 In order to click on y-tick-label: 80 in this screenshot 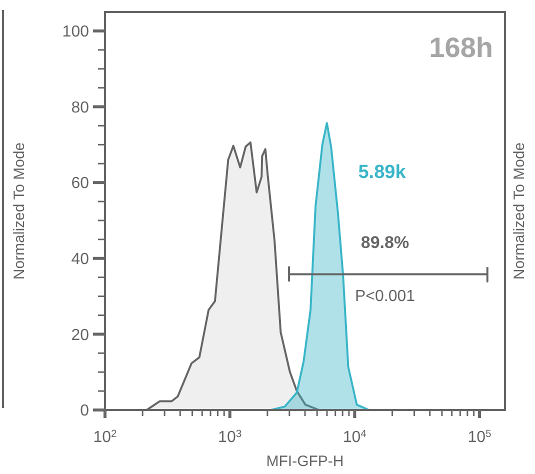, I will do `click(80, 107)`.